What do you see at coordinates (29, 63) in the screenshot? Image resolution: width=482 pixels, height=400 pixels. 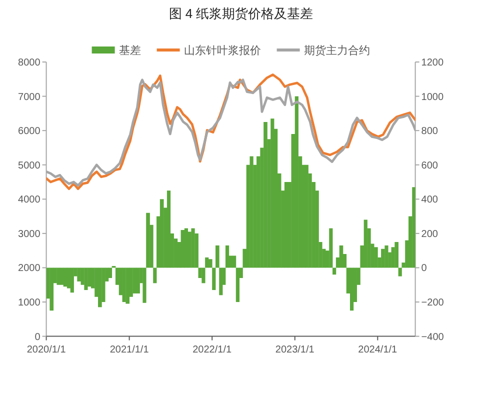 I see `y-tick-label: 8000` at bounding box center [29, 63].